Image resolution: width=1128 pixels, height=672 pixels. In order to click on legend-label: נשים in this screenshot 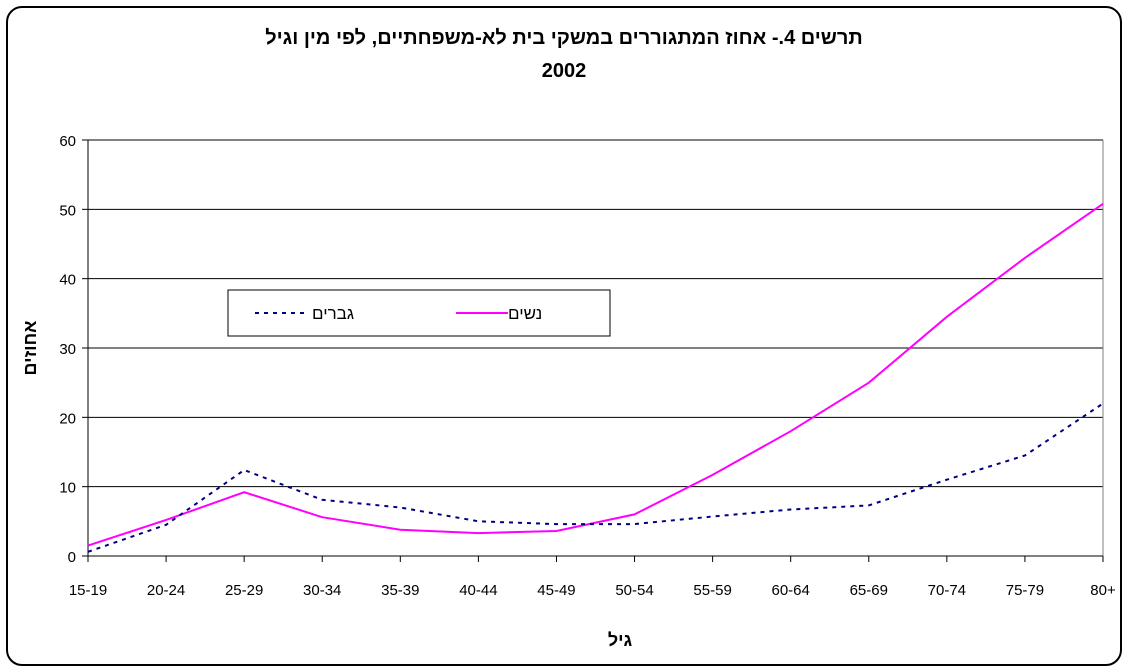, I will do `click(525, 313)`.